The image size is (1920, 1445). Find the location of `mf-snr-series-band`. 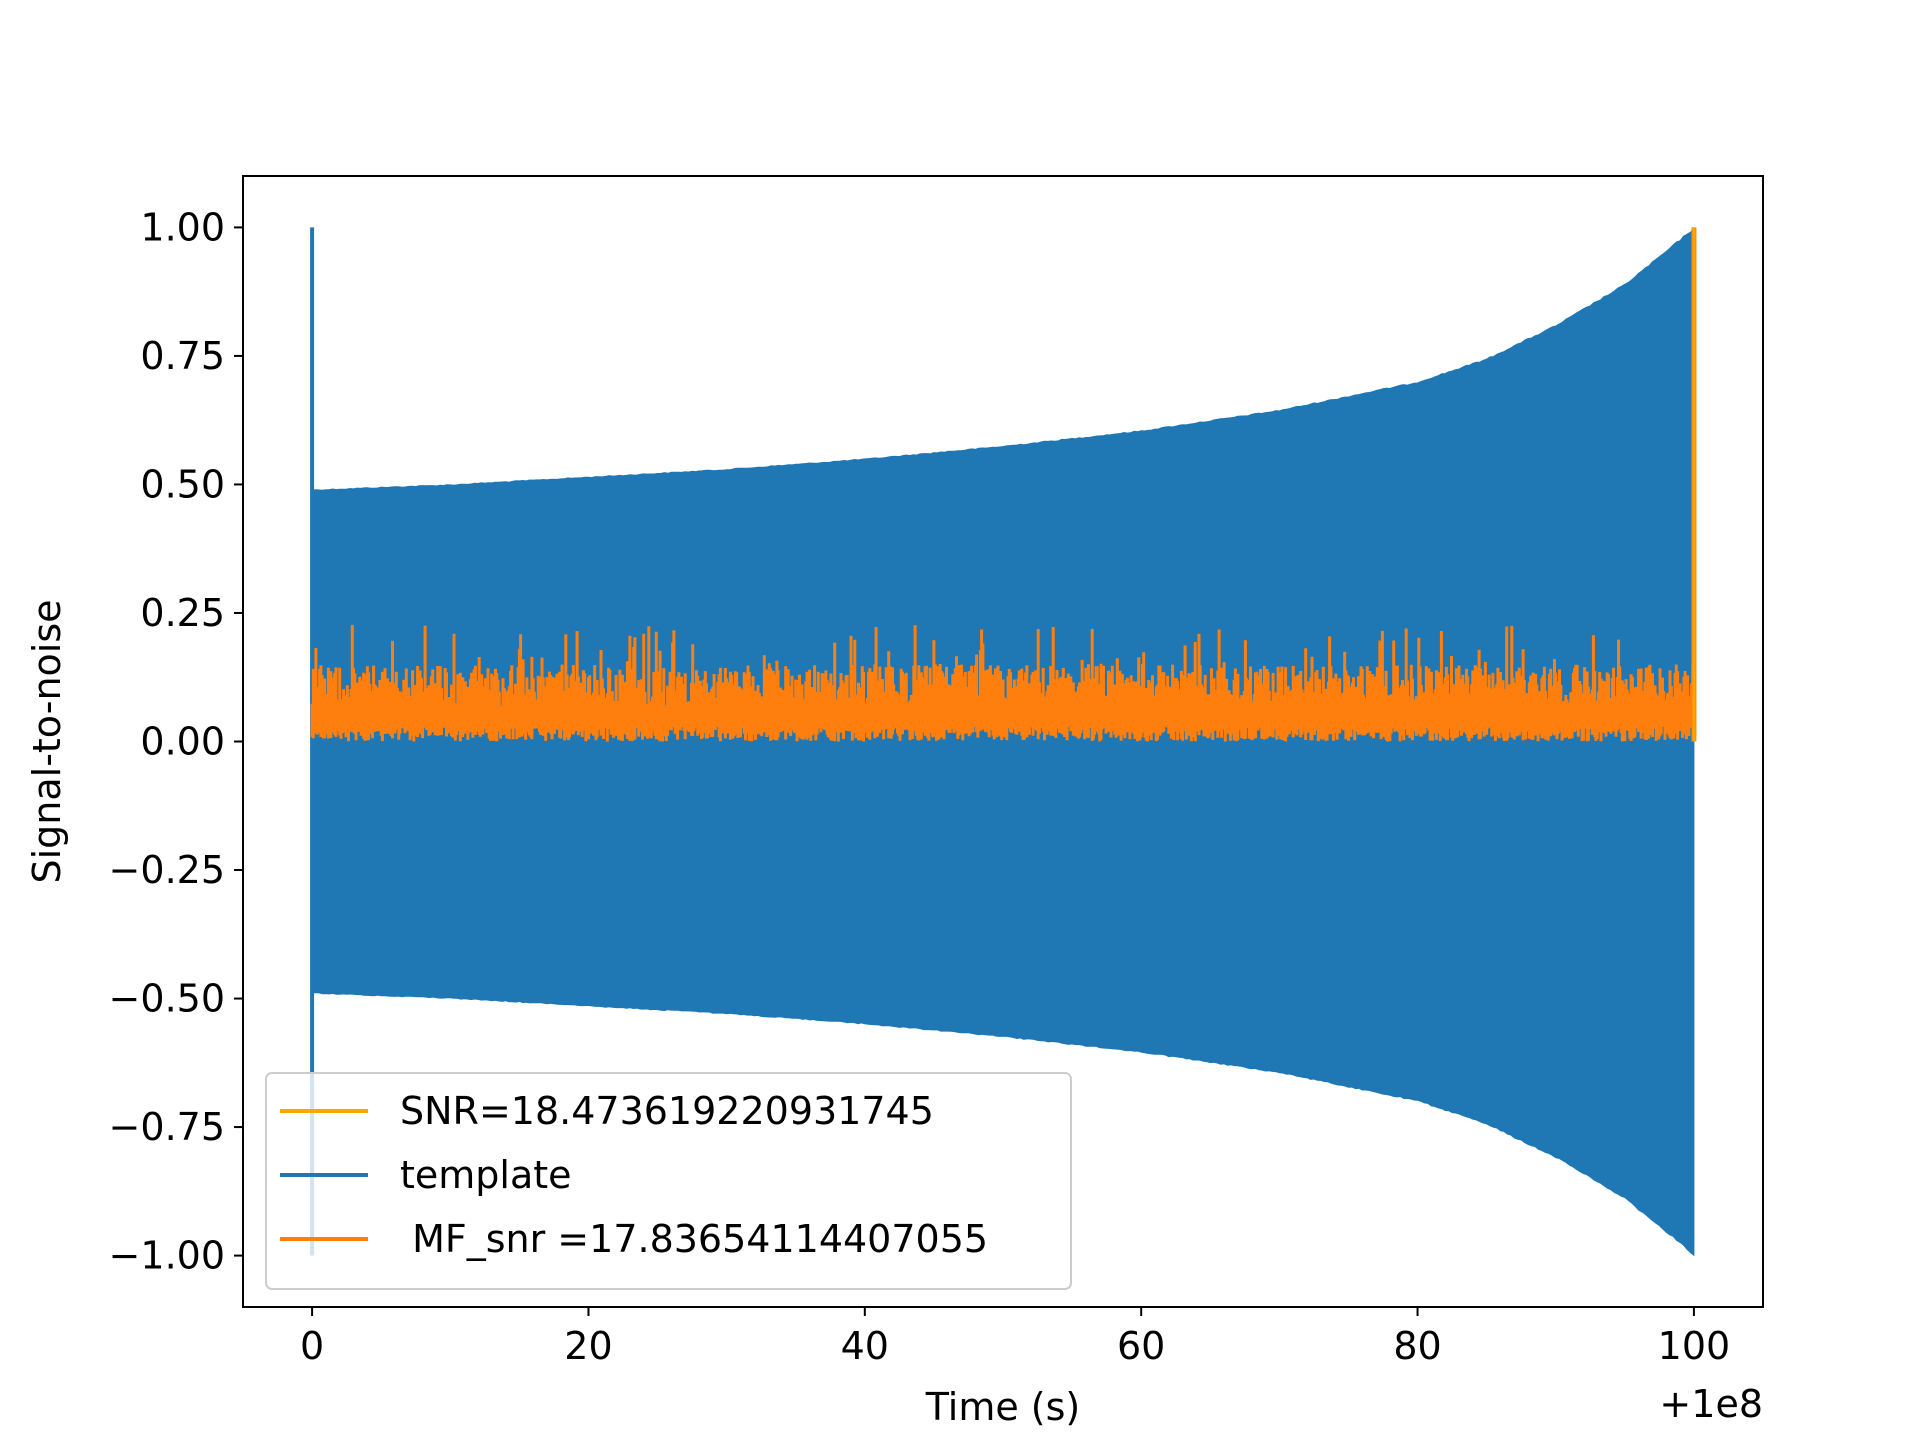

mf-snr-series-band is located at coordinates (1003, 683).